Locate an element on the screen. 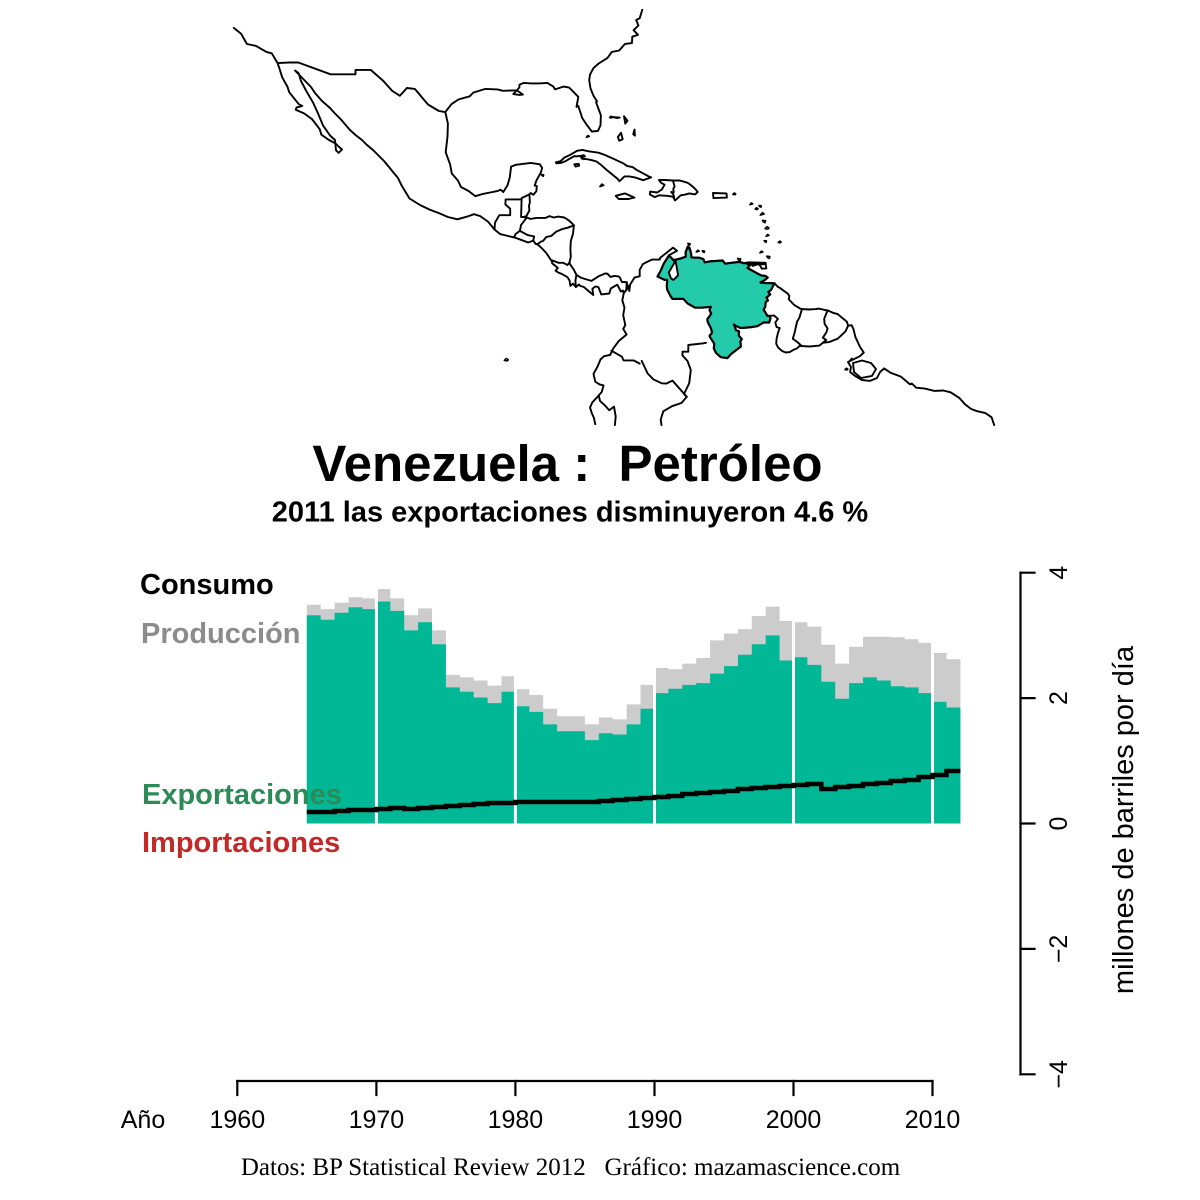  svg-text: 2000 is located at coordinates (794, 1120).